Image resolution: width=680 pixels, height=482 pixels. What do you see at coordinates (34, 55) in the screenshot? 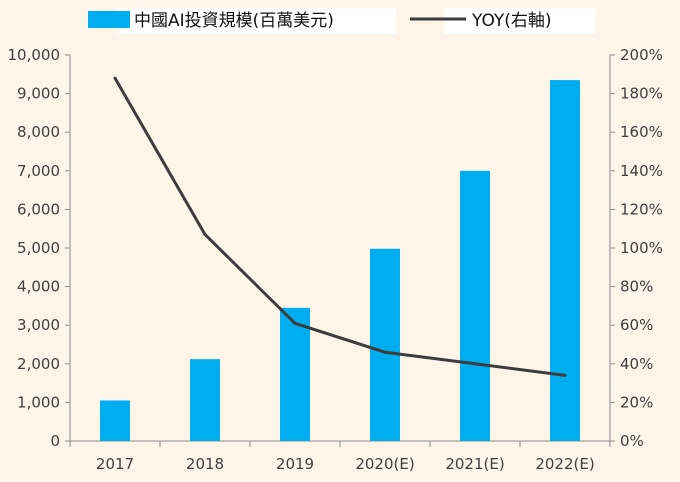
I see `left-tick-label: 10,000` at bounding box center [34, 55].